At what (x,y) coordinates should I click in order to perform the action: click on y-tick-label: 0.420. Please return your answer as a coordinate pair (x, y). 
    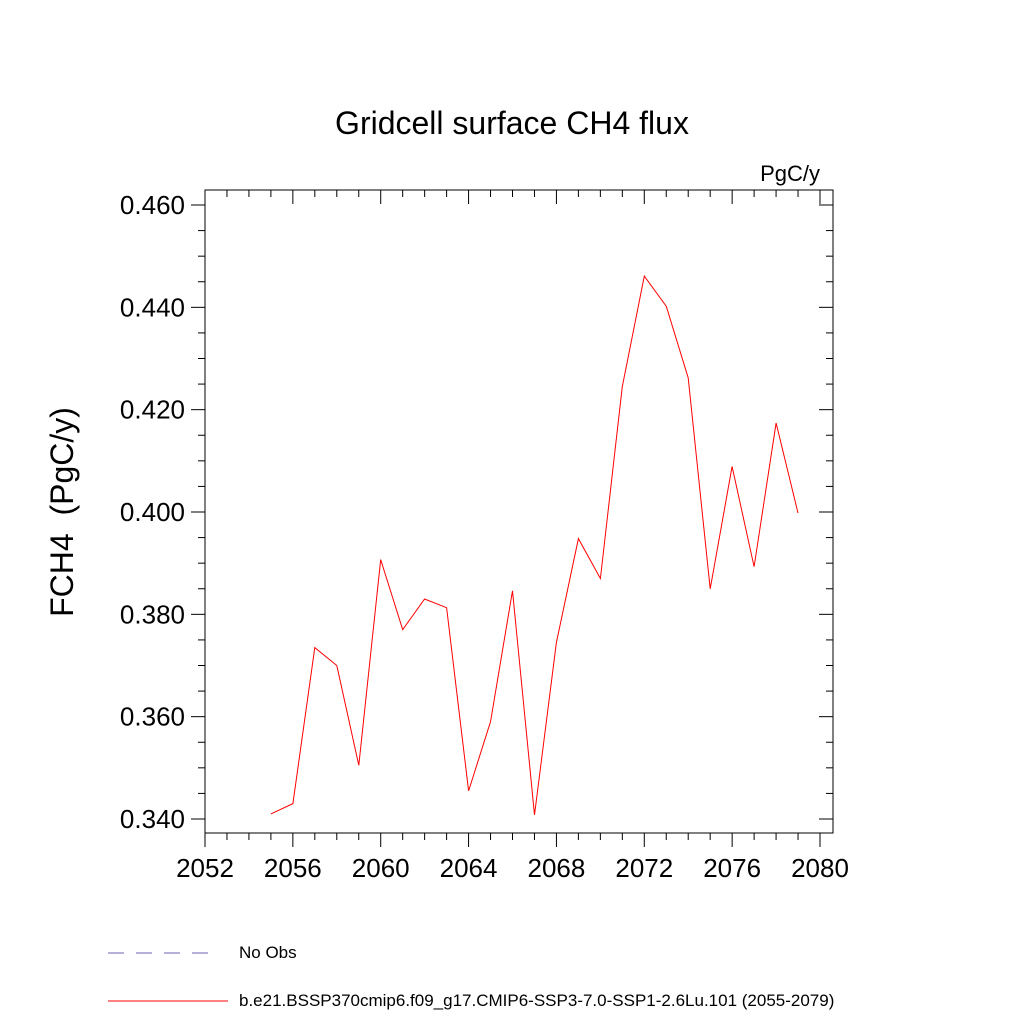
    Looking at the image, I should click on (152, 410).